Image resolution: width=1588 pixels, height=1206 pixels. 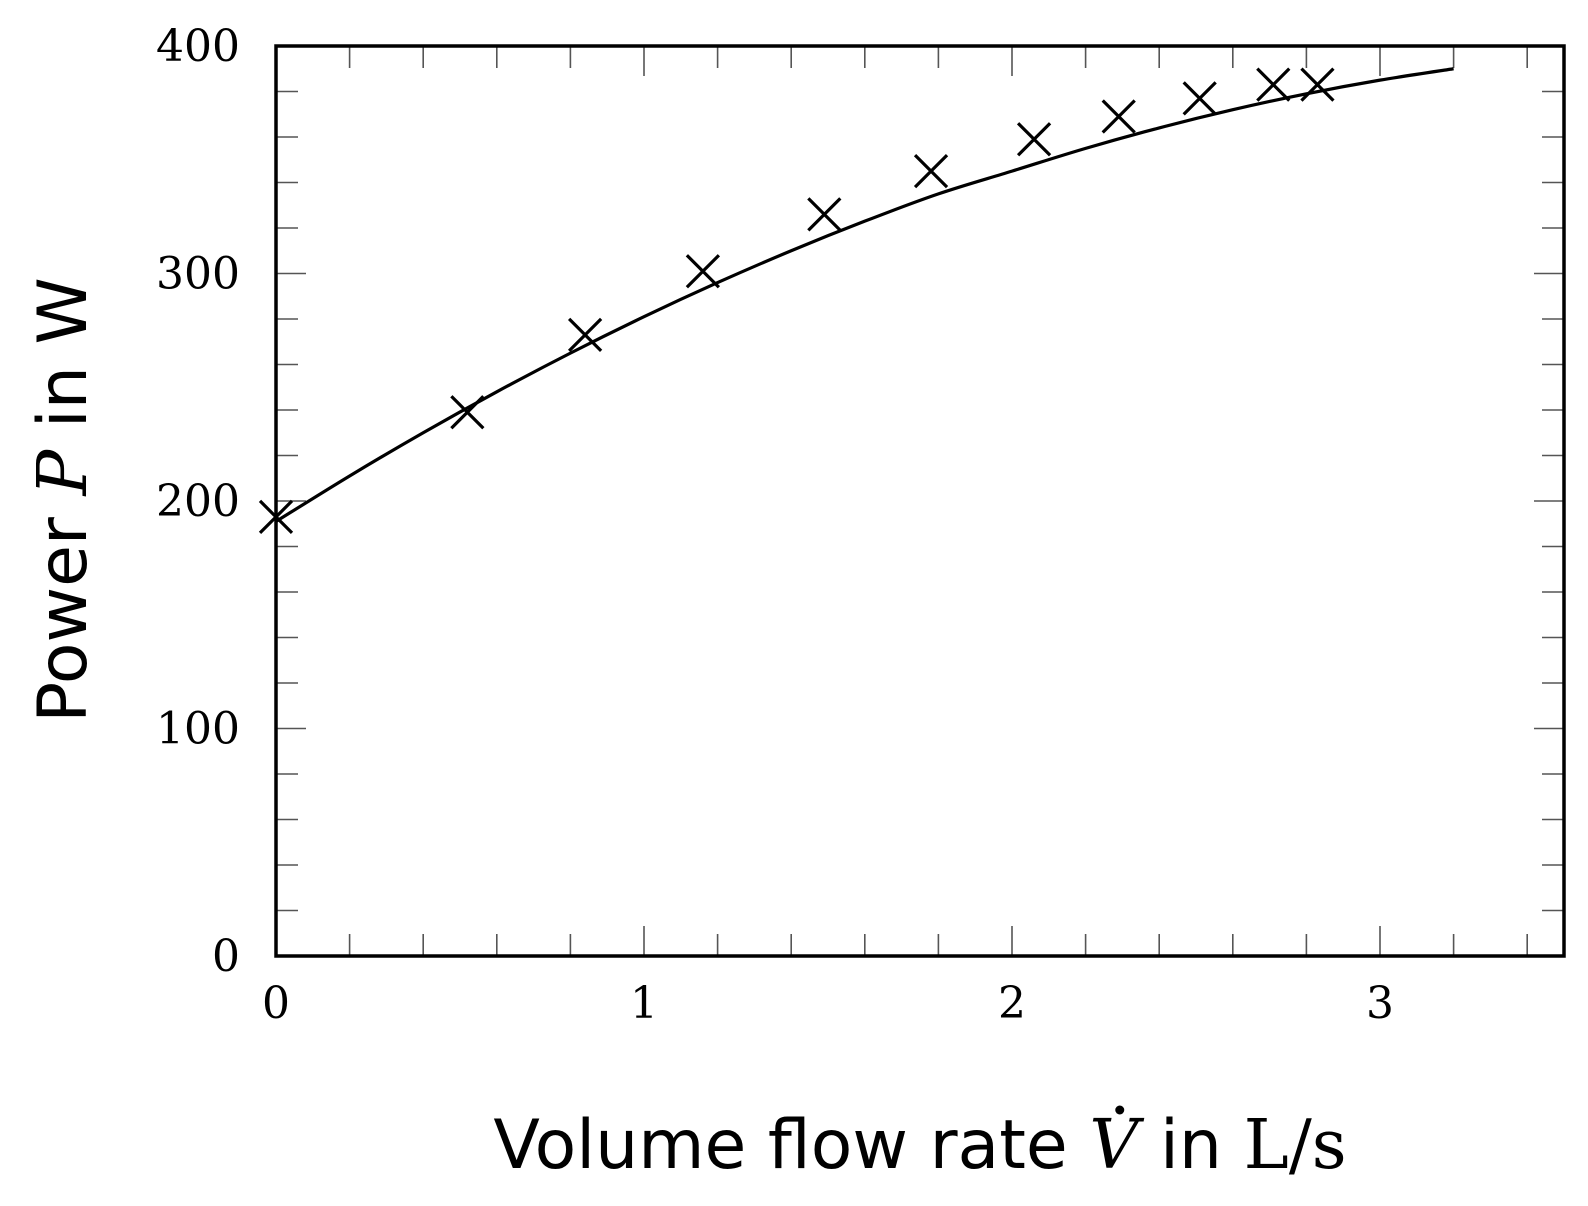 What do you see at coordinates (198, 501) in the screenshot?
I see `y-tick-label: 200` at bounding box center [198, 501].